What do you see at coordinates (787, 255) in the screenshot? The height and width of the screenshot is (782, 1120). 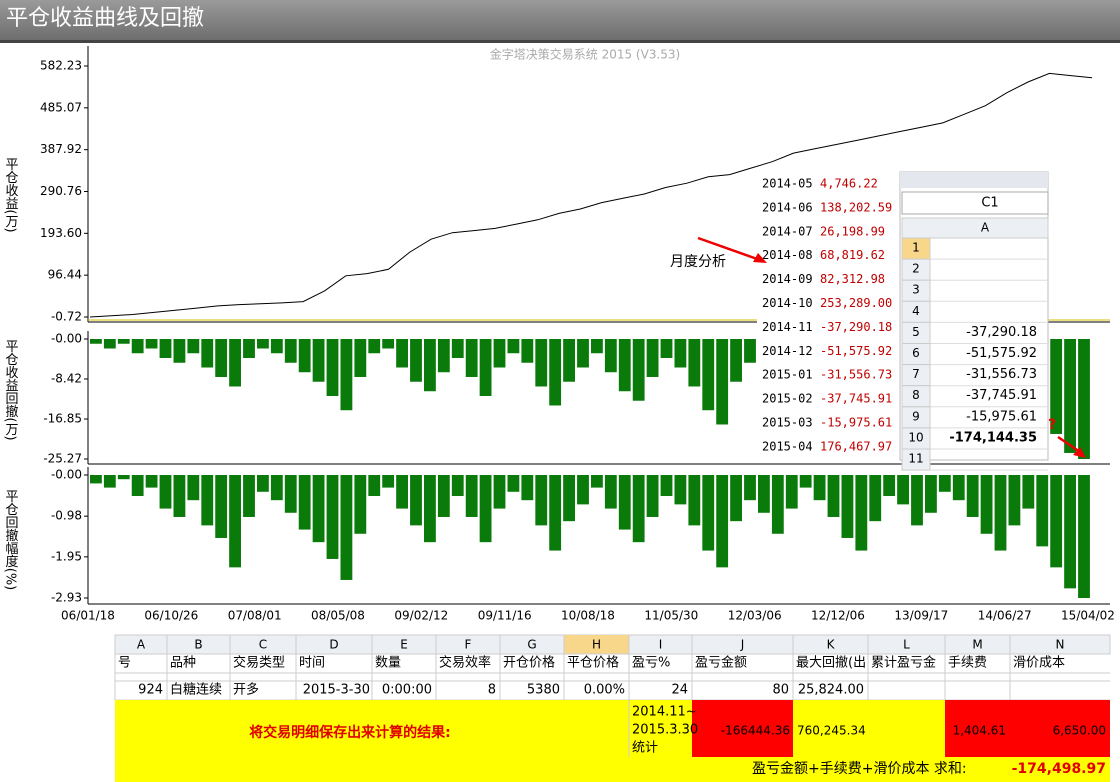 I see `month-cell: 2014-08` at bounding box center [787, 255].